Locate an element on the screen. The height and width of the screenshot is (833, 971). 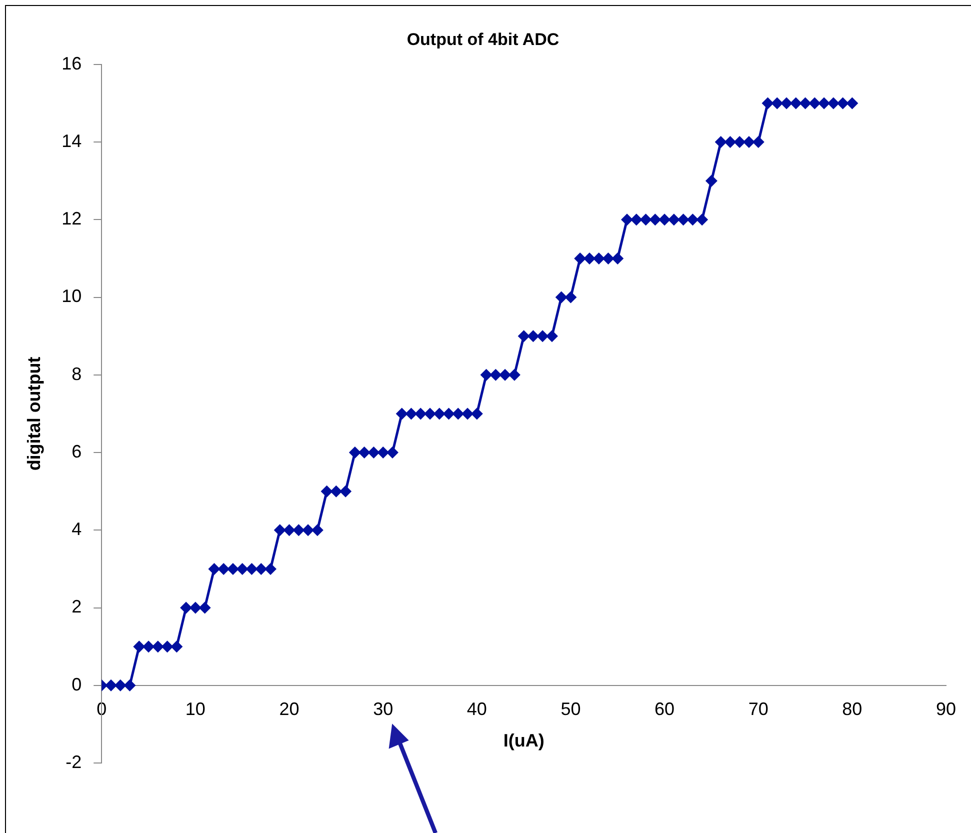
x-tick-label: 50 is located at coordinates (570, 709).